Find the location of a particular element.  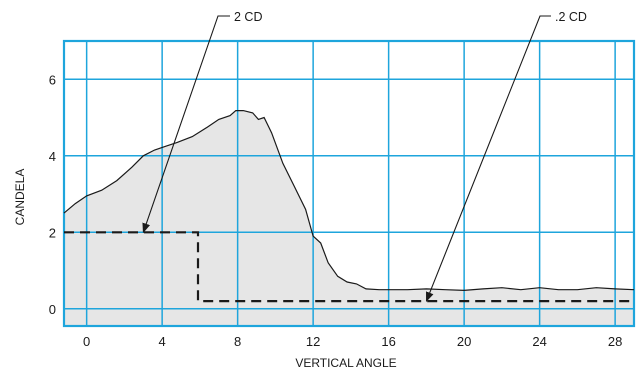

x-tick-label: 24 is located at coordinates (539, 341).